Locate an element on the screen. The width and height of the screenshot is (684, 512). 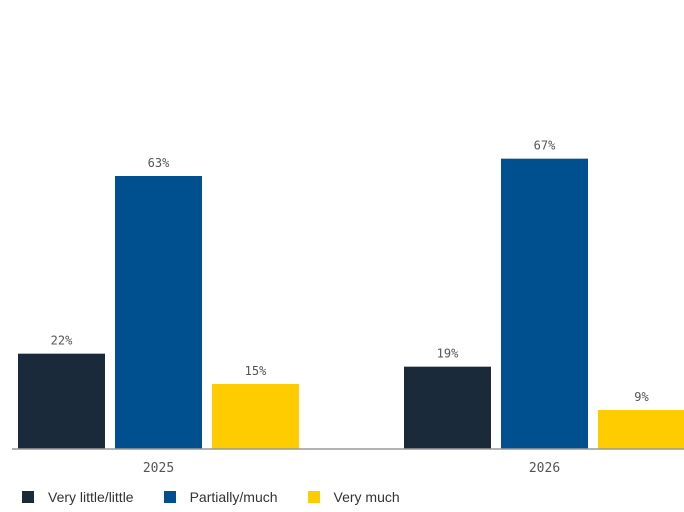
x-tick-labels-layer: 2025 2026 is located at coordinates (351, 468).